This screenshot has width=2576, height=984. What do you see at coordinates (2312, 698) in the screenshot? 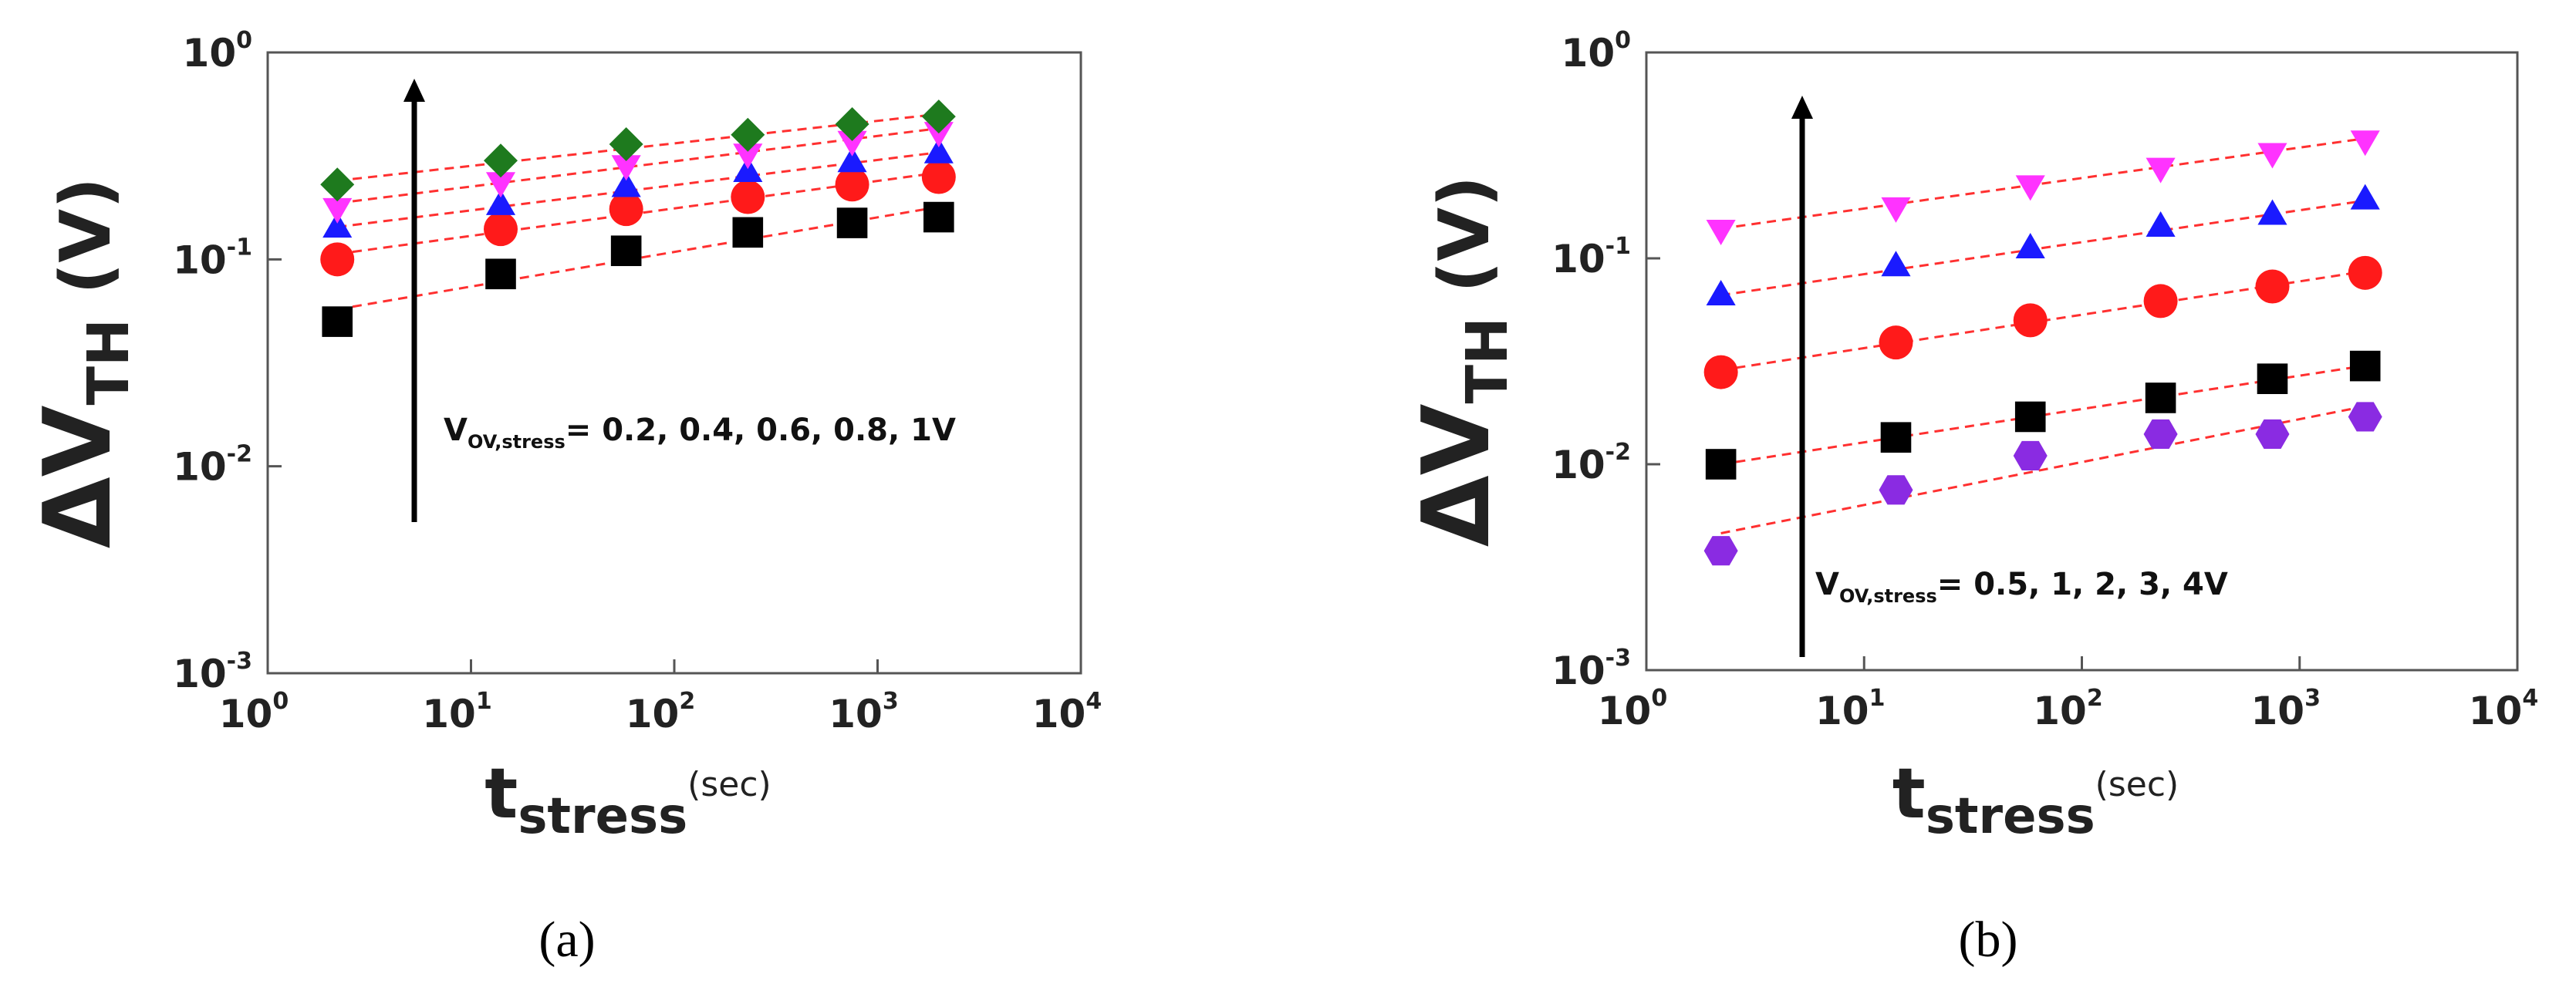
I see `tick-exp: 3` at bounding box center [2312, 698].